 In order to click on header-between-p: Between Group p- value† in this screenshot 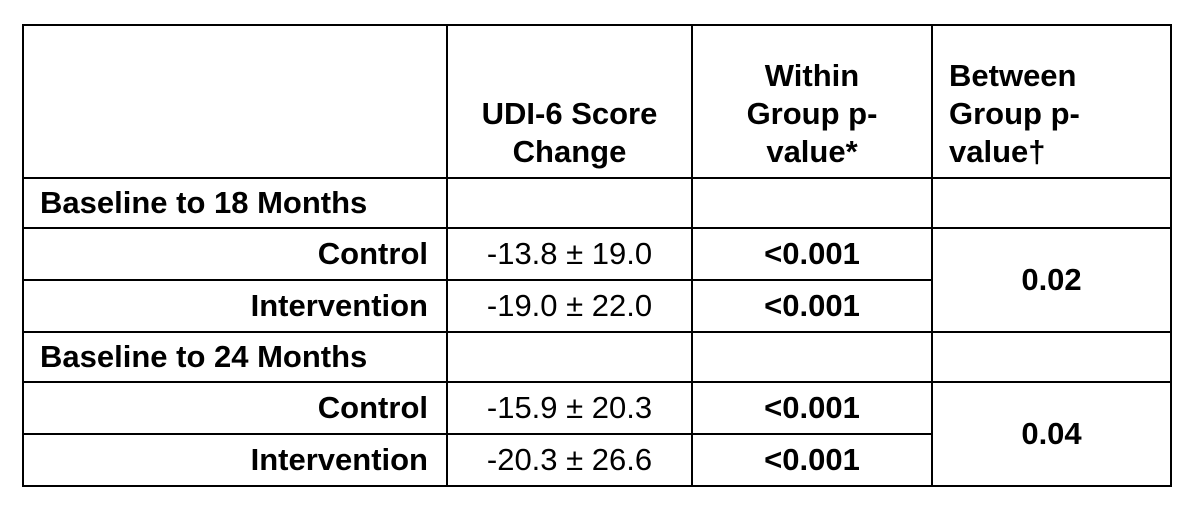, I will do `click(1051, 101)`.